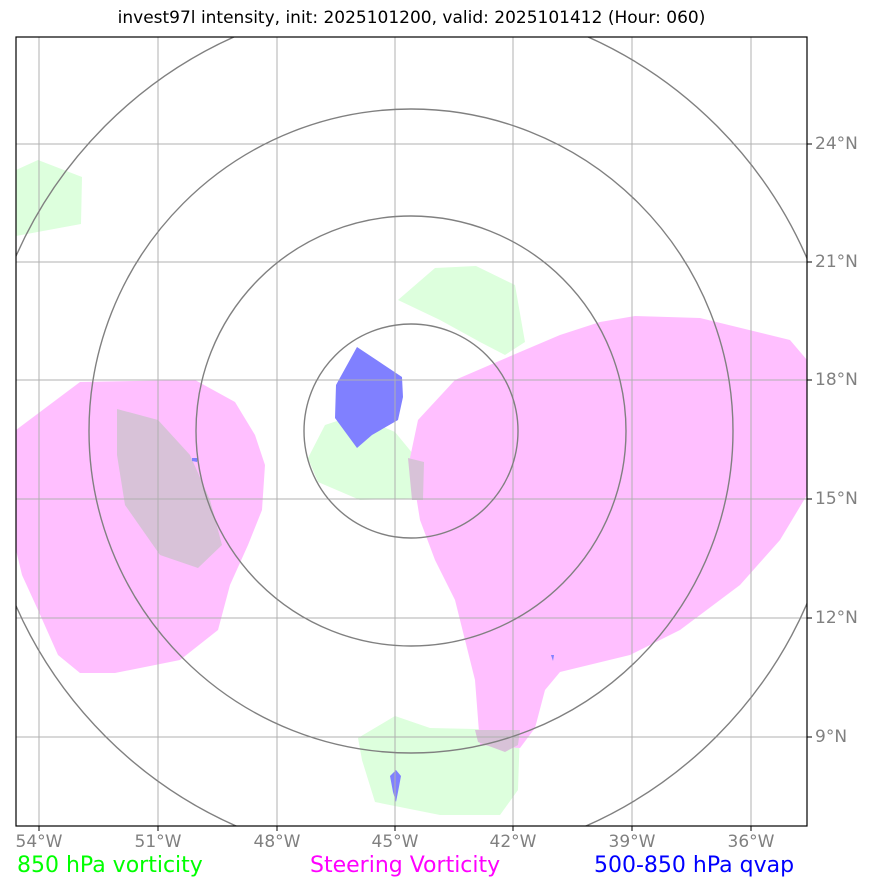  Describe the element at coordinates (195, 460) in the screenshot. I see `qvap-area-speck-west` at that location.